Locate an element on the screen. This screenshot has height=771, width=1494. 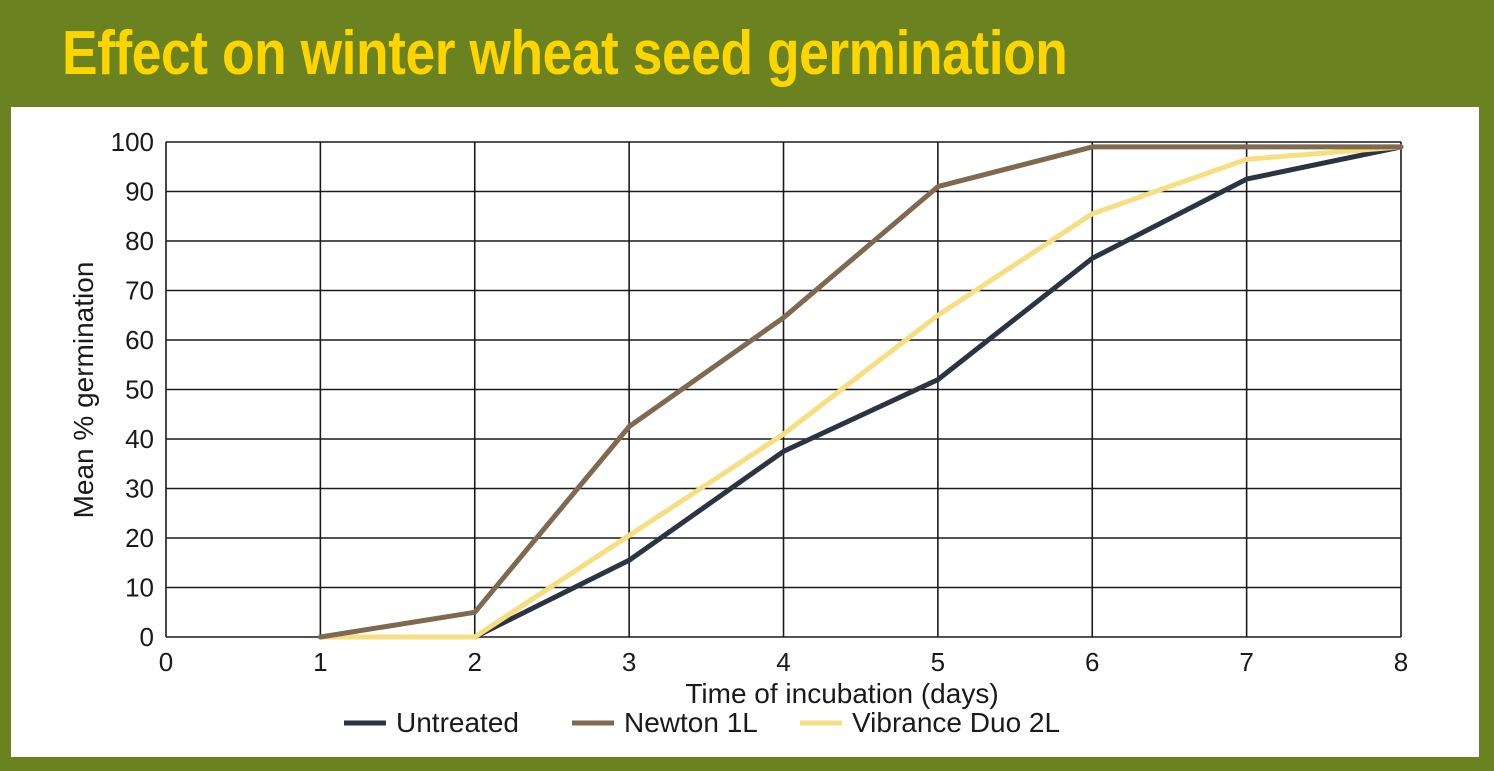
y-tick-label: 10 is located at coordinates (139, 588).